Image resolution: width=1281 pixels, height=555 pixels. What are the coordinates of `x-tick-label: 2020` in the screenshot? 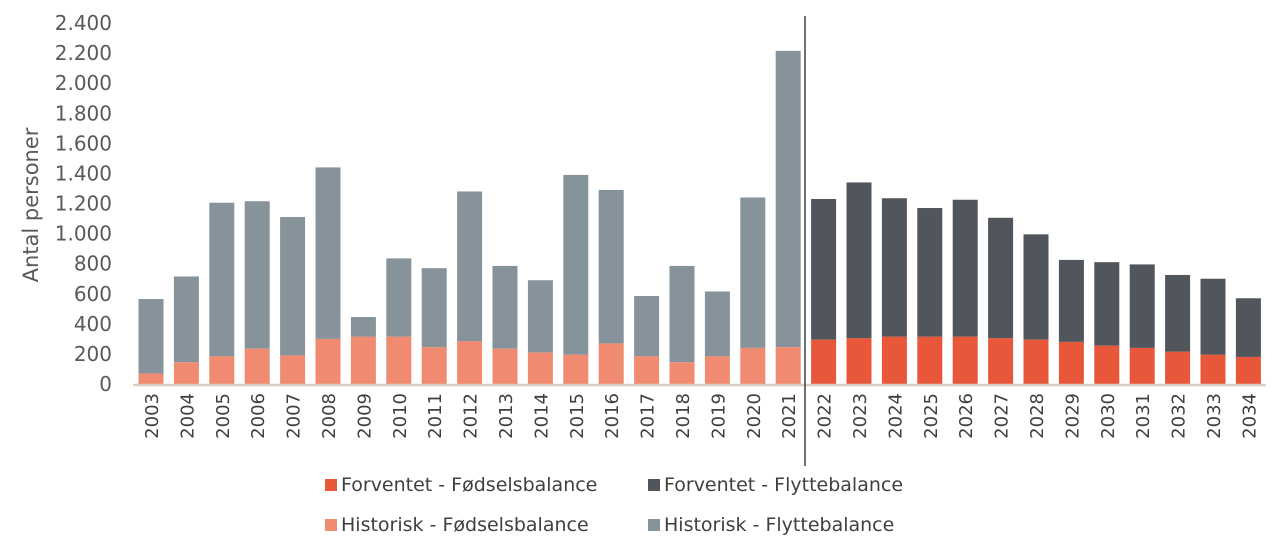 It's located at (754, 416).